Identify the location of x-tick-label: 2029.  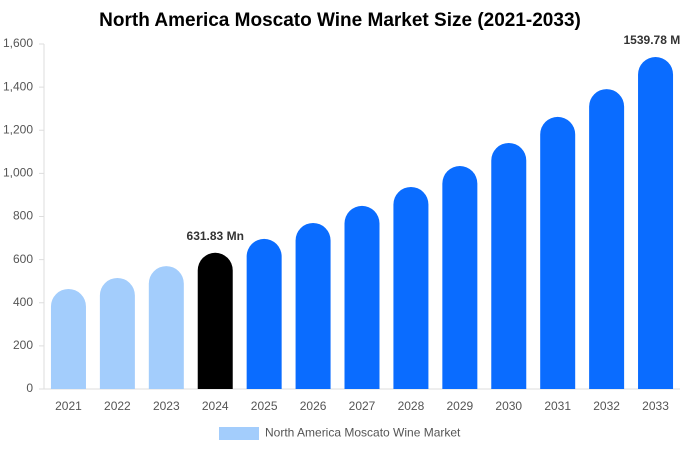
(459, 406).